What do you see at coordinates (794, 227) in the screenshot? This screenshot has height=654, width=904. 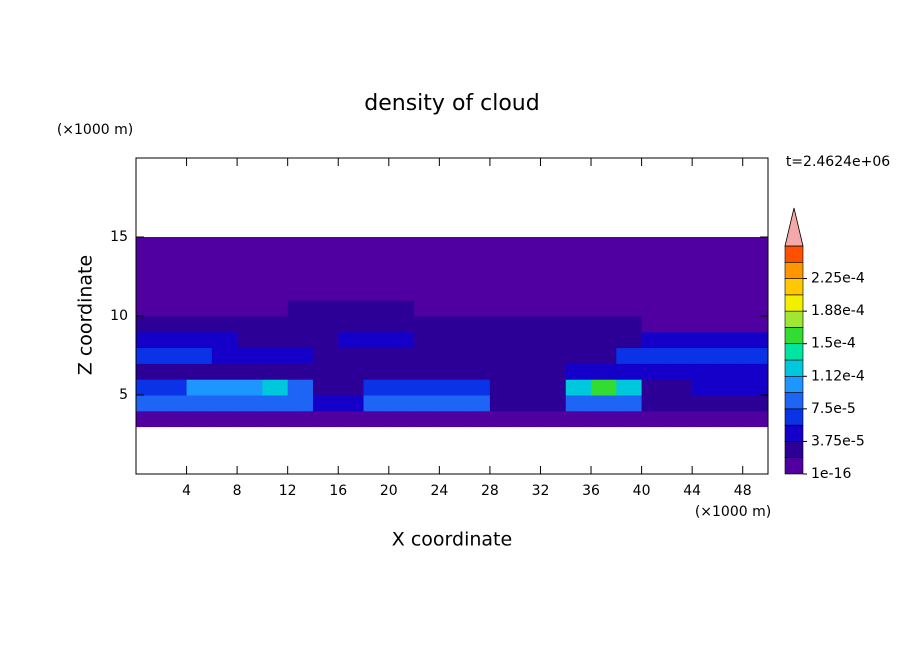 I see `colorbar-over` at bounding box center [794, 227].